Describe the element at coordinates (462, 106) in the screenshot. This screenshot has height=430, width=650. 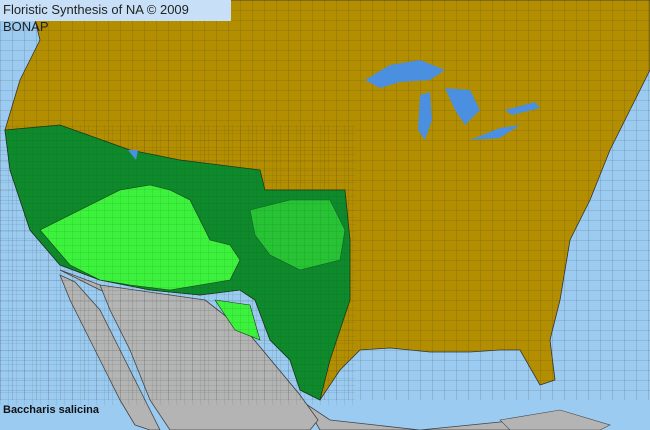
I see `lake-huron` at that location.